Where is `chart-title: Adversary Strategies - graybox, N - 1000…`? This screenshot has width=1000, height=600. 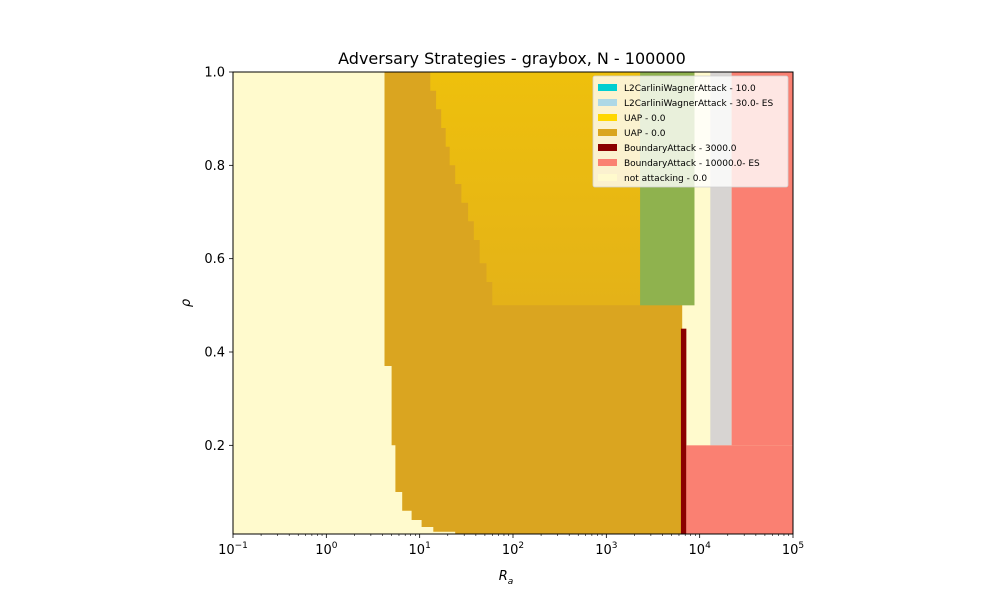 chart-title: Adversary Strategies - graybox, N - 1000… is located at coordinates (512, 58).